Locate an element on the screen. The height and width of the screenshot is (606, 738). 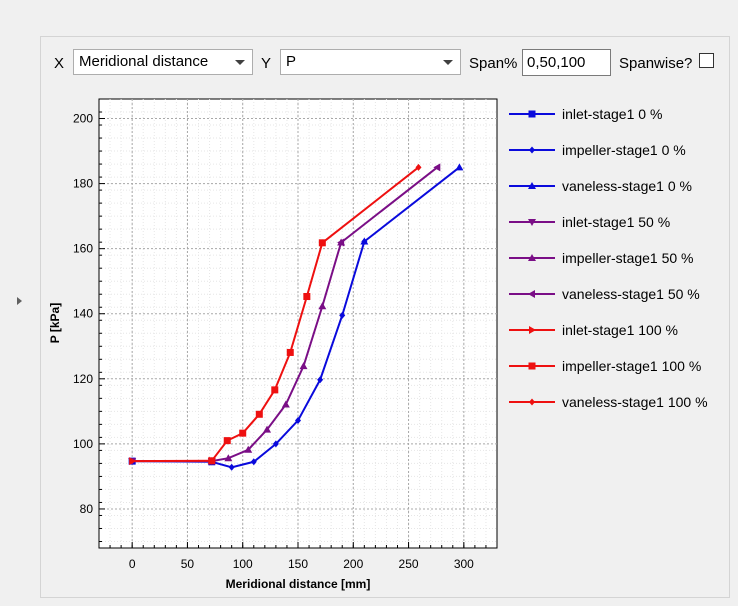
legend-item: impeller-stage1 50 % is located at coordinates (601, 258).